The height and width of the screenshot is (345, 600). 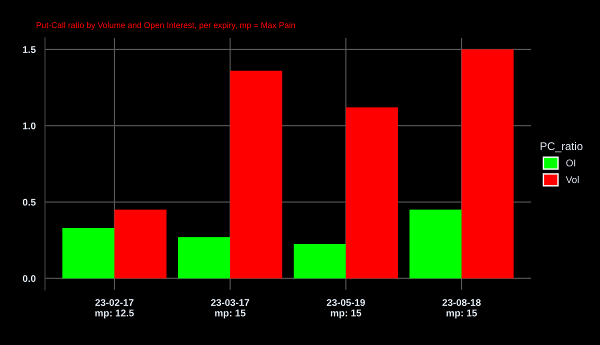 What do you see at coordinates (29, 202) in the screenshot?
I see `y-tick-label: 0.5` at bounding box center [29, 202].